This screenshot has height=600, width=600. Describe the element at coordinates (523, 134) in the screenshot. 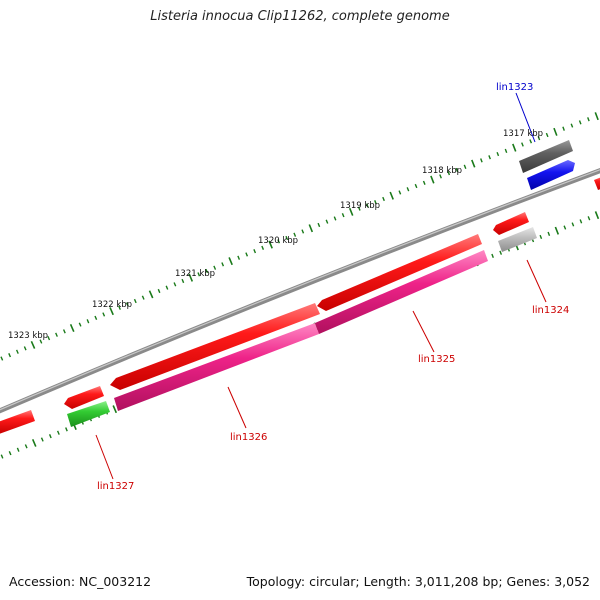

I see `scale-label-1317: 1317 kbp` at that location.